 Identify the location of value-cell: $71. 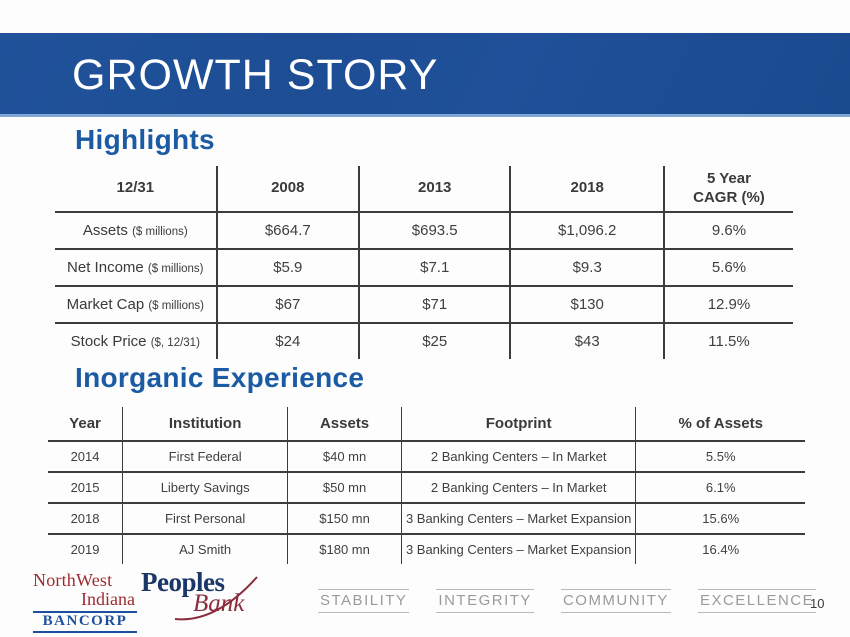
(435, 305).